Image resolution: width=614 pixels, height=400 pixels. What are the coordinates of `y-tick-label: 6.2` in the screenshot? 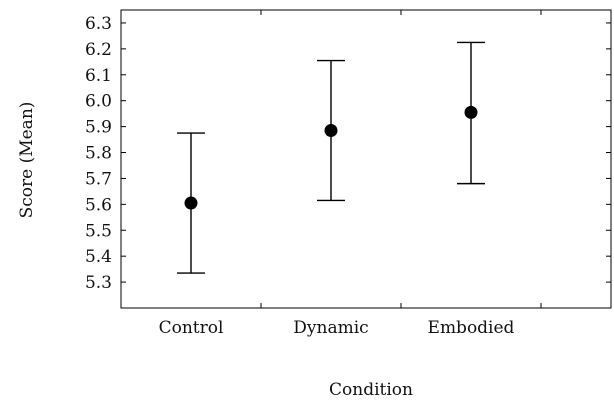 It's located at (98, 50).